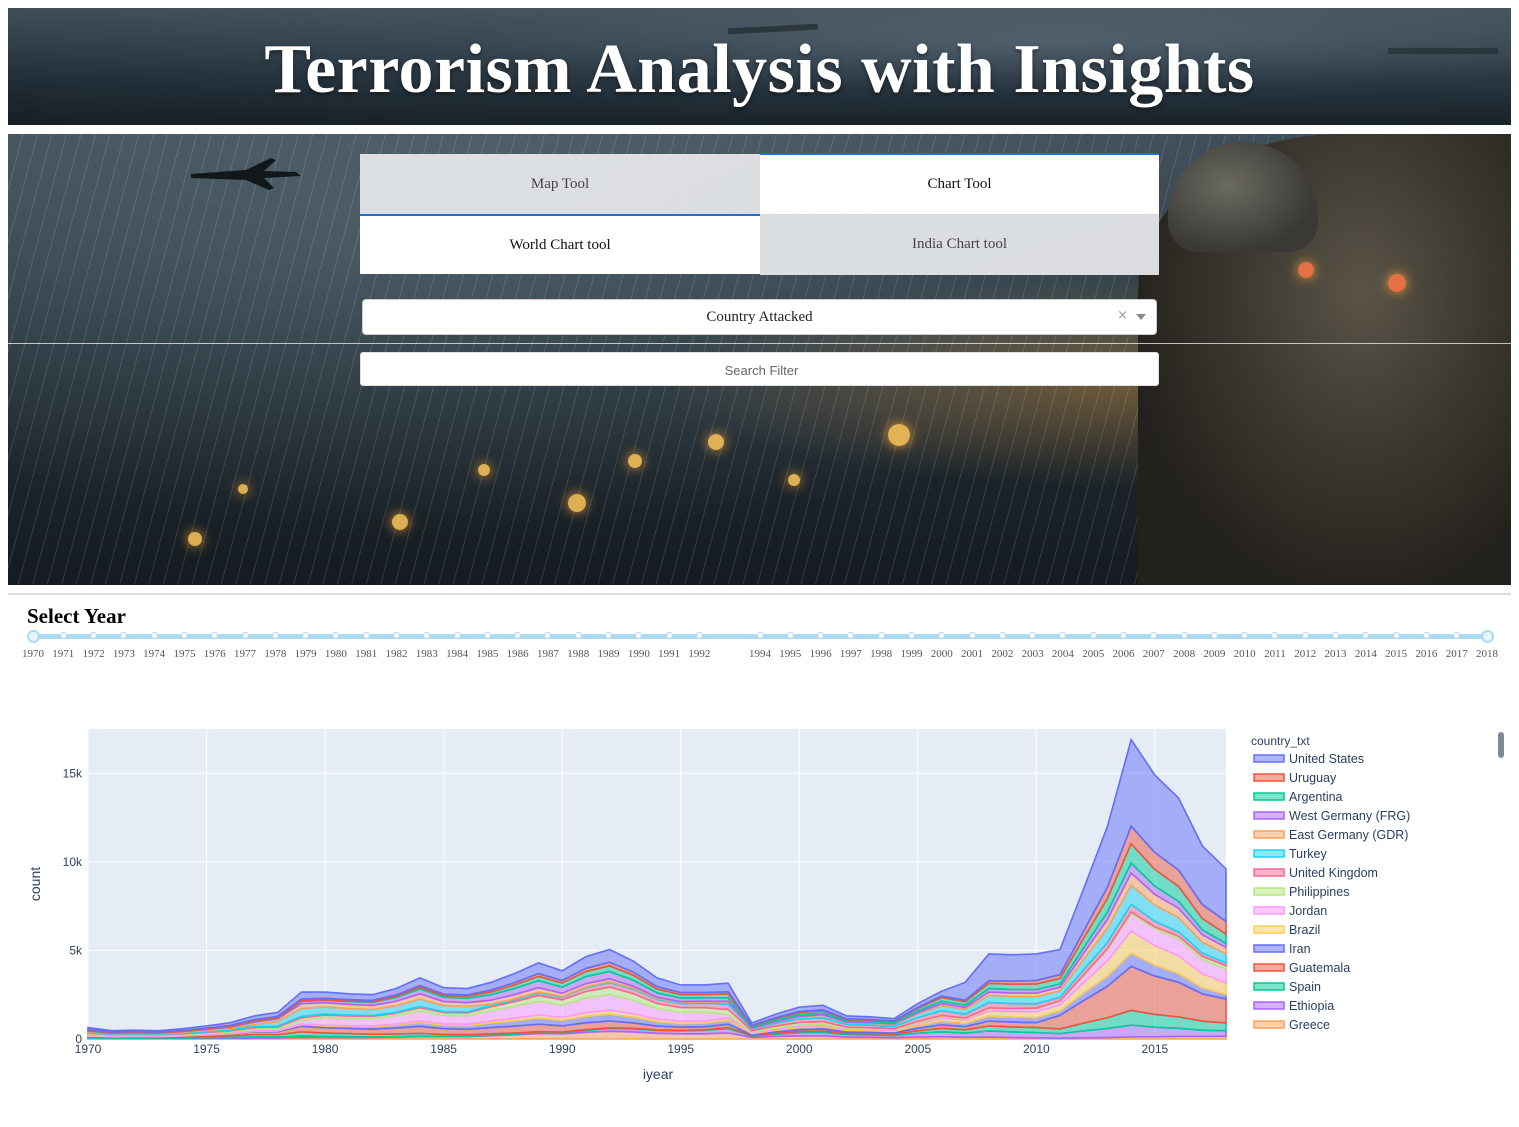 The image size is (1519, 1127). I want to click on legend-scrollbar, so click(1501, 745).